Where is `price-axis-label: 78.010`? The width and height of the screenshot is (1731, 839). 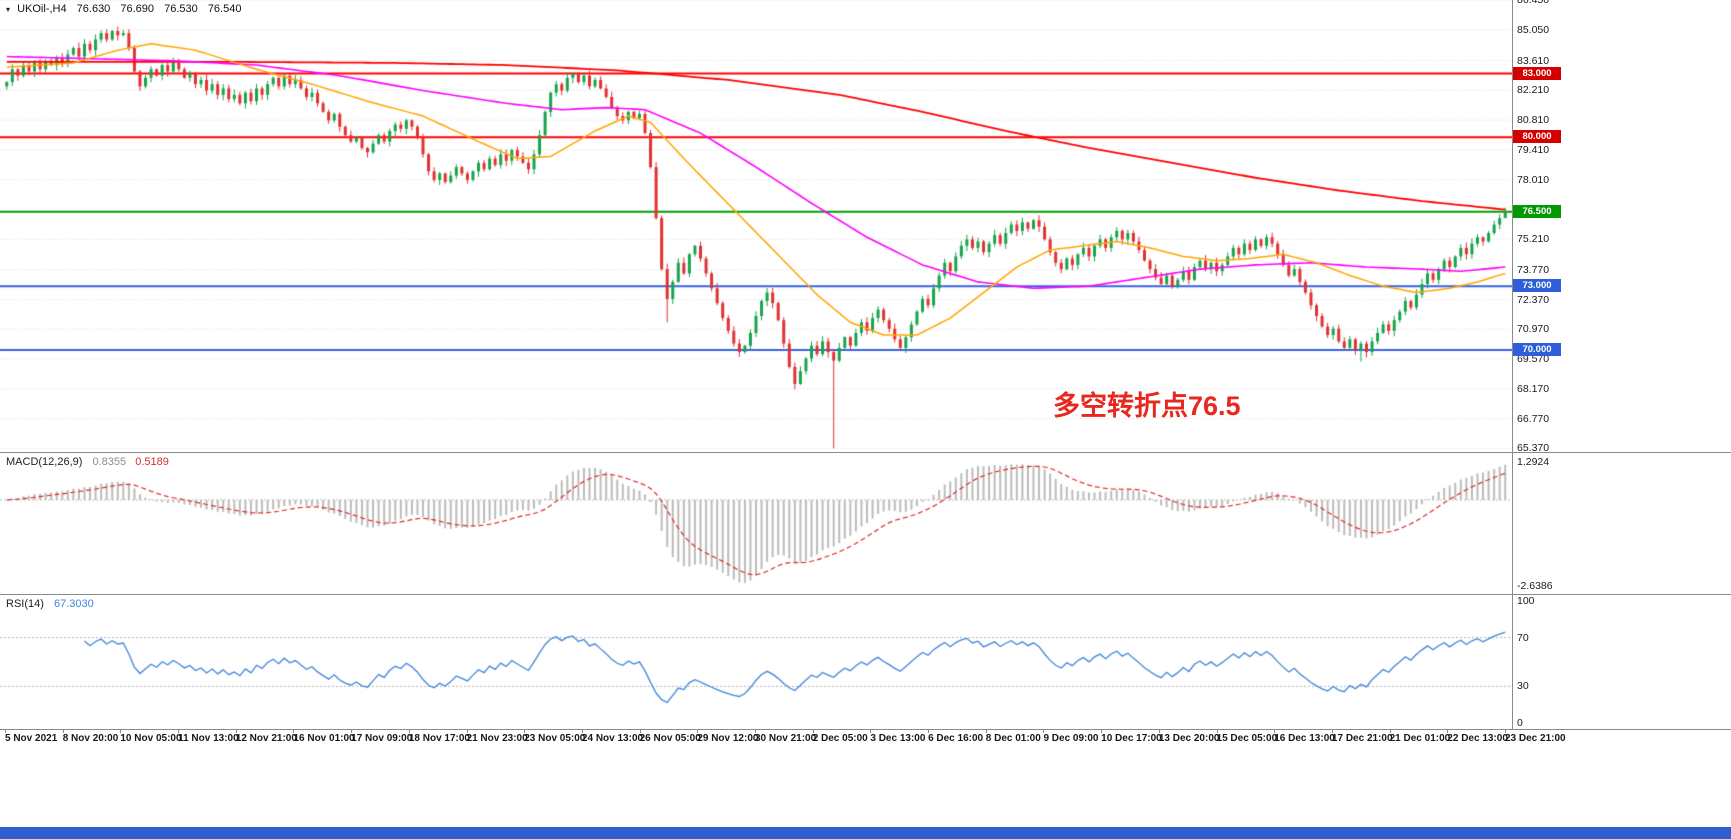
price-axis-label: 78.010 is located at coordinates (1533, 179).